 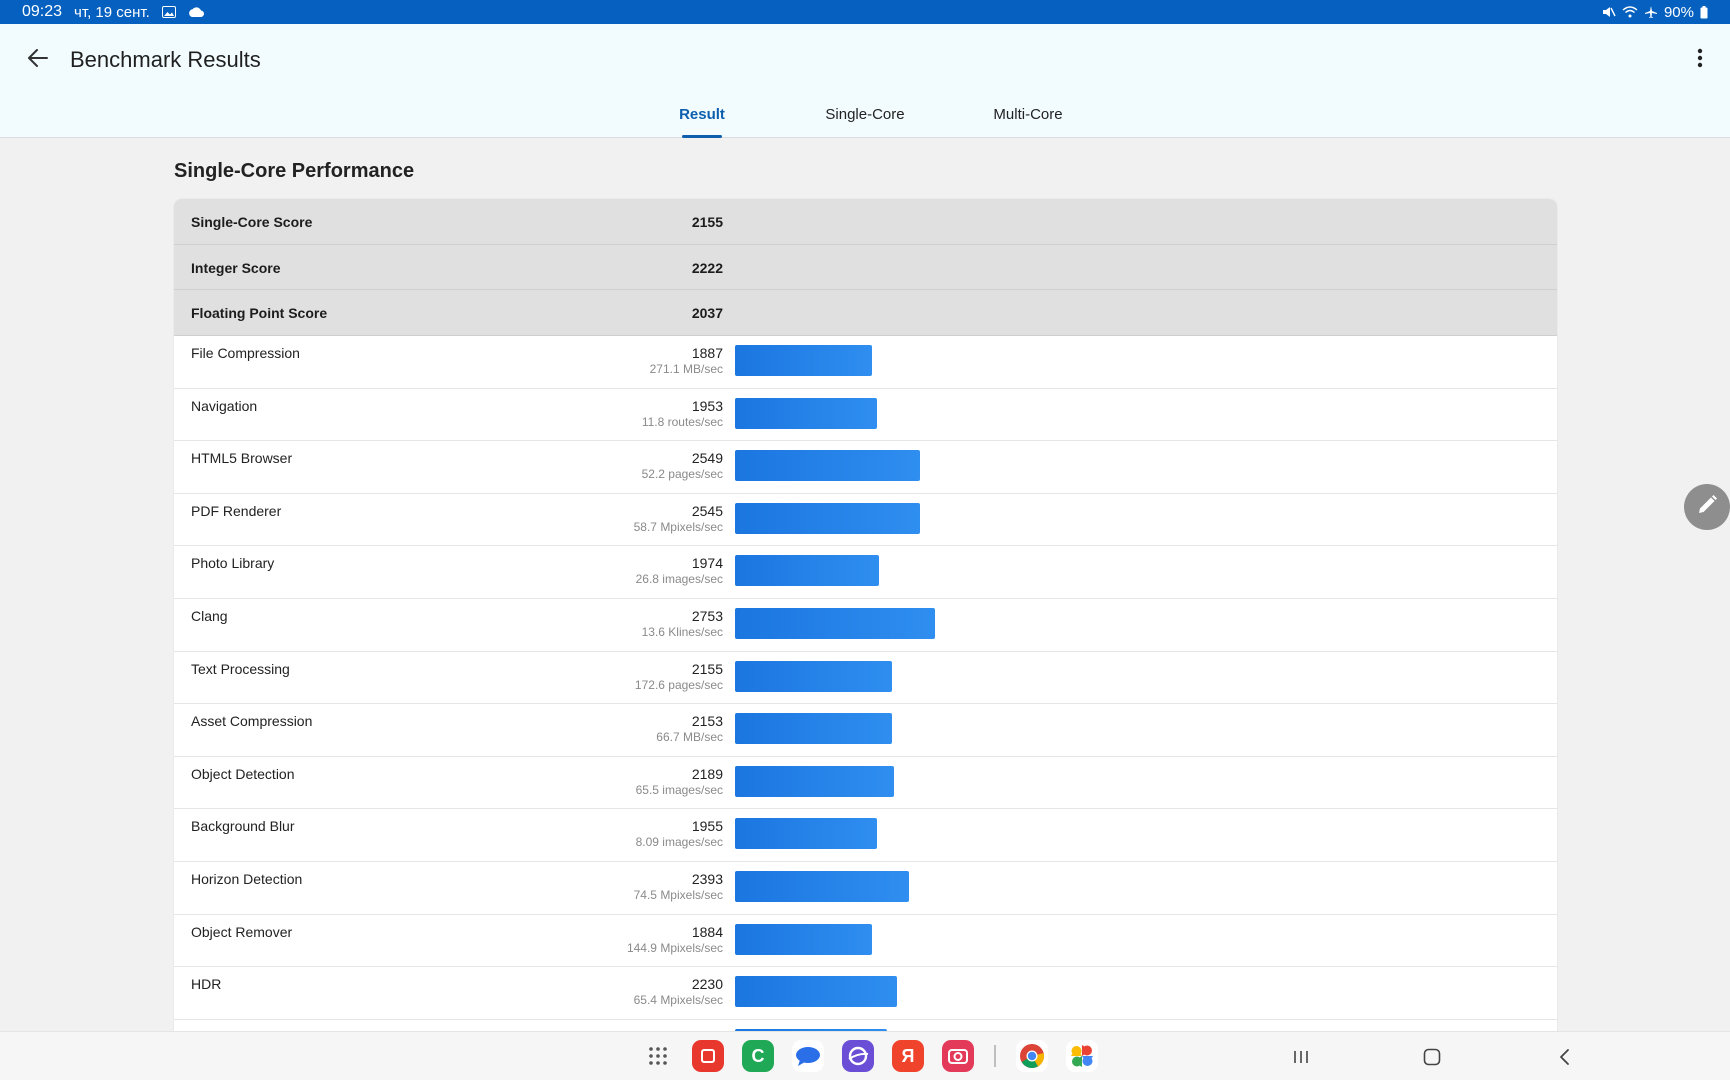 I want to click on benchmark-name: Navigation, so click(x=224, y=405).